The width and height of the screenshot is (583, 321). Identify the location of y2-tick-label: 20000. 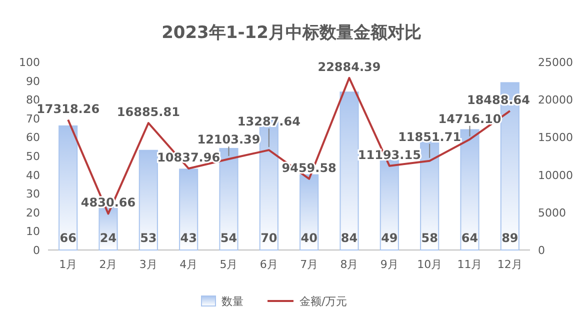
(555, 100).